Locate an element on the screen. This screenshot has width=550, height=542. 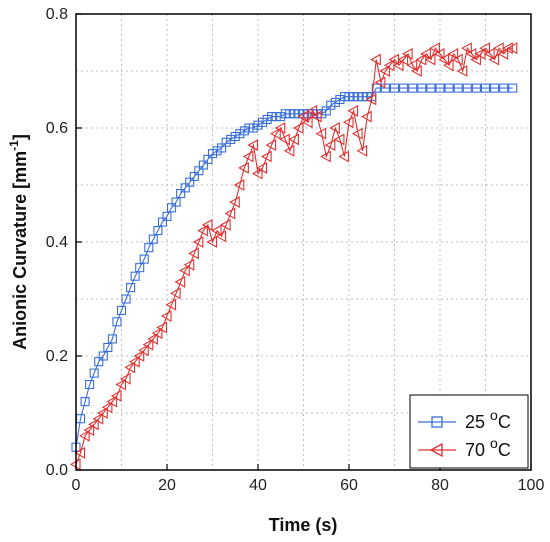
x-tick-label: 40 is located at coordinates (258, 485).